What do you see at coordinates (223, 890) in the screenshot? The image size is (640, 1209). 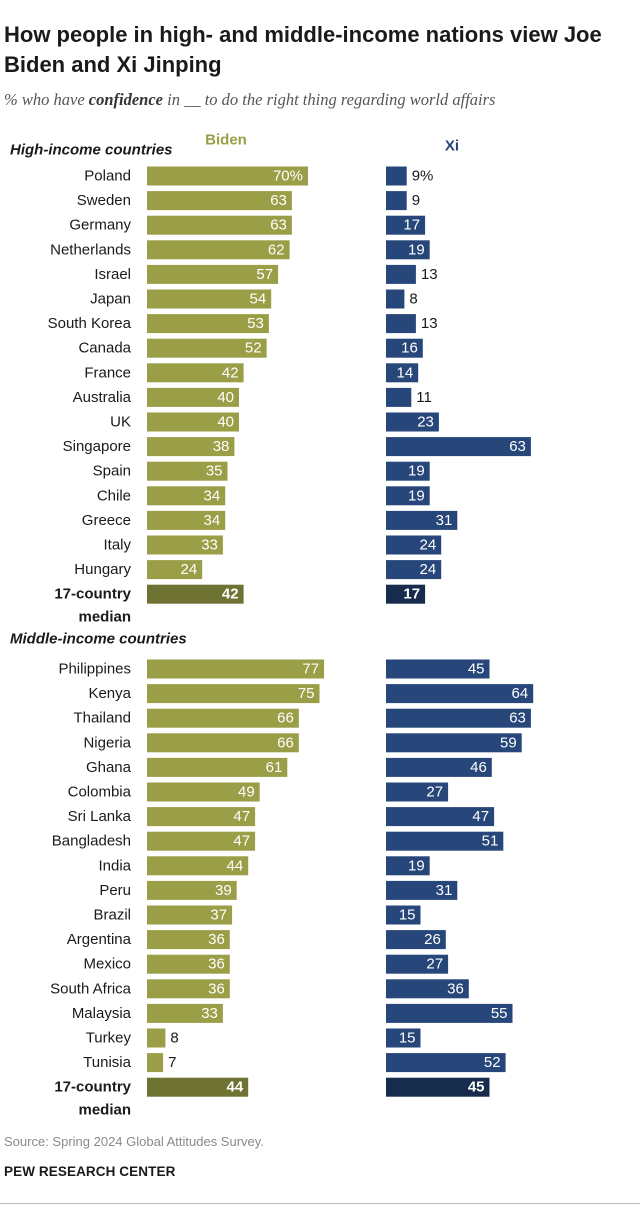 I see `biden-peru-value-label: 39` at bounding box center [223, 890].